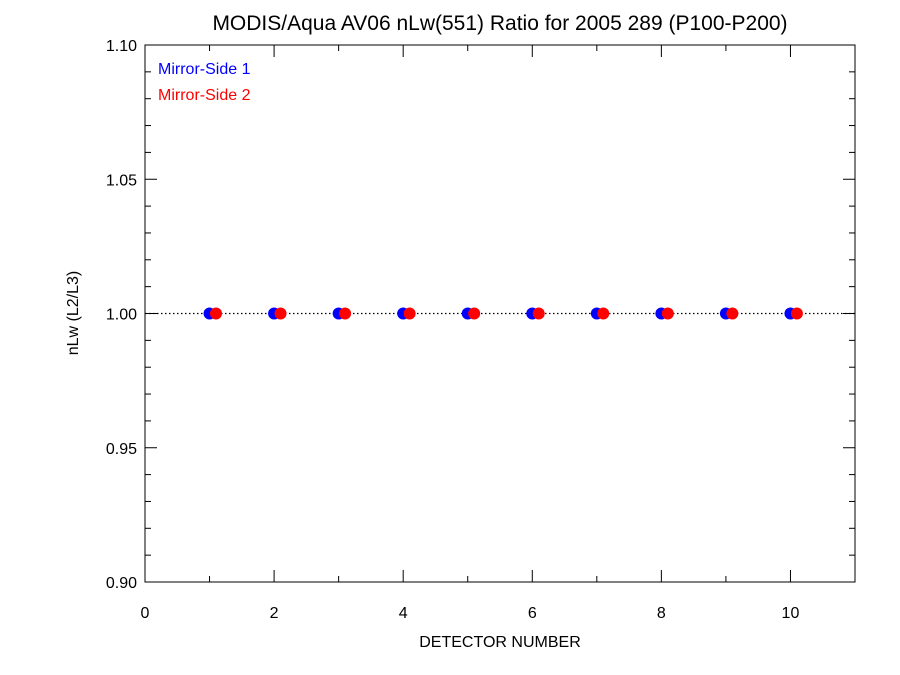 The image size is (900, 675). I want to click on legend-item-mirror-side-1: Mirror-Side 1, so click(204, 69).